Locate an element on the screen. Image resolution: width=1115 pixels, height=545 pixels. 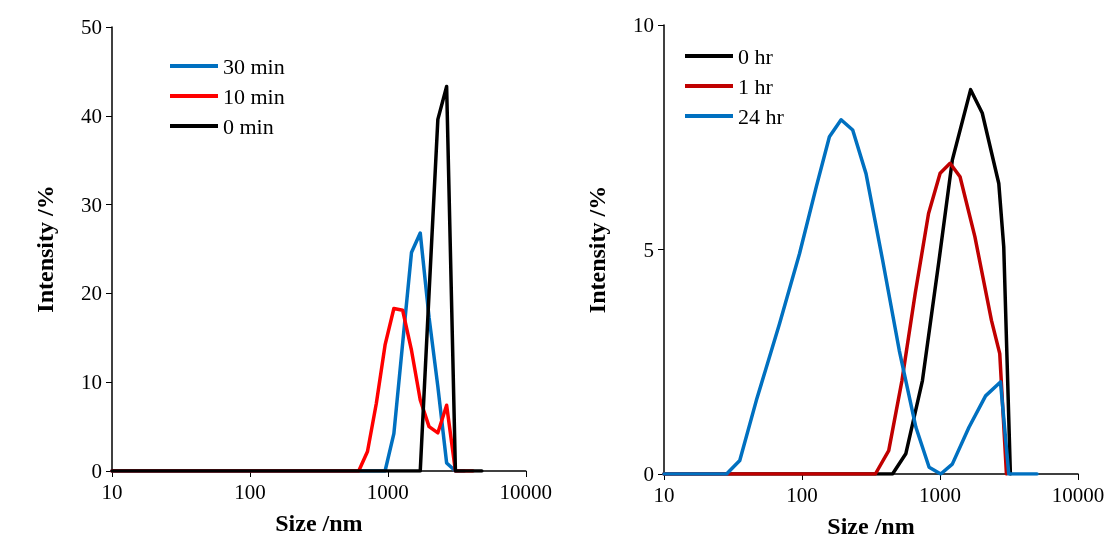
legend-label: 24 hr is located at coordinates (761, 116).